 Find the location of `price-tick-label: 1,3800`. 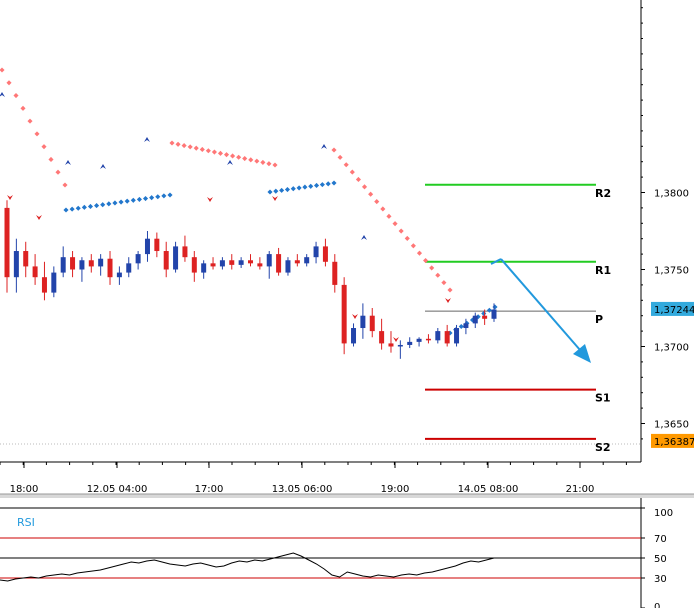

price-tick-label: 1,3800 is located at coordinates (671, 194).